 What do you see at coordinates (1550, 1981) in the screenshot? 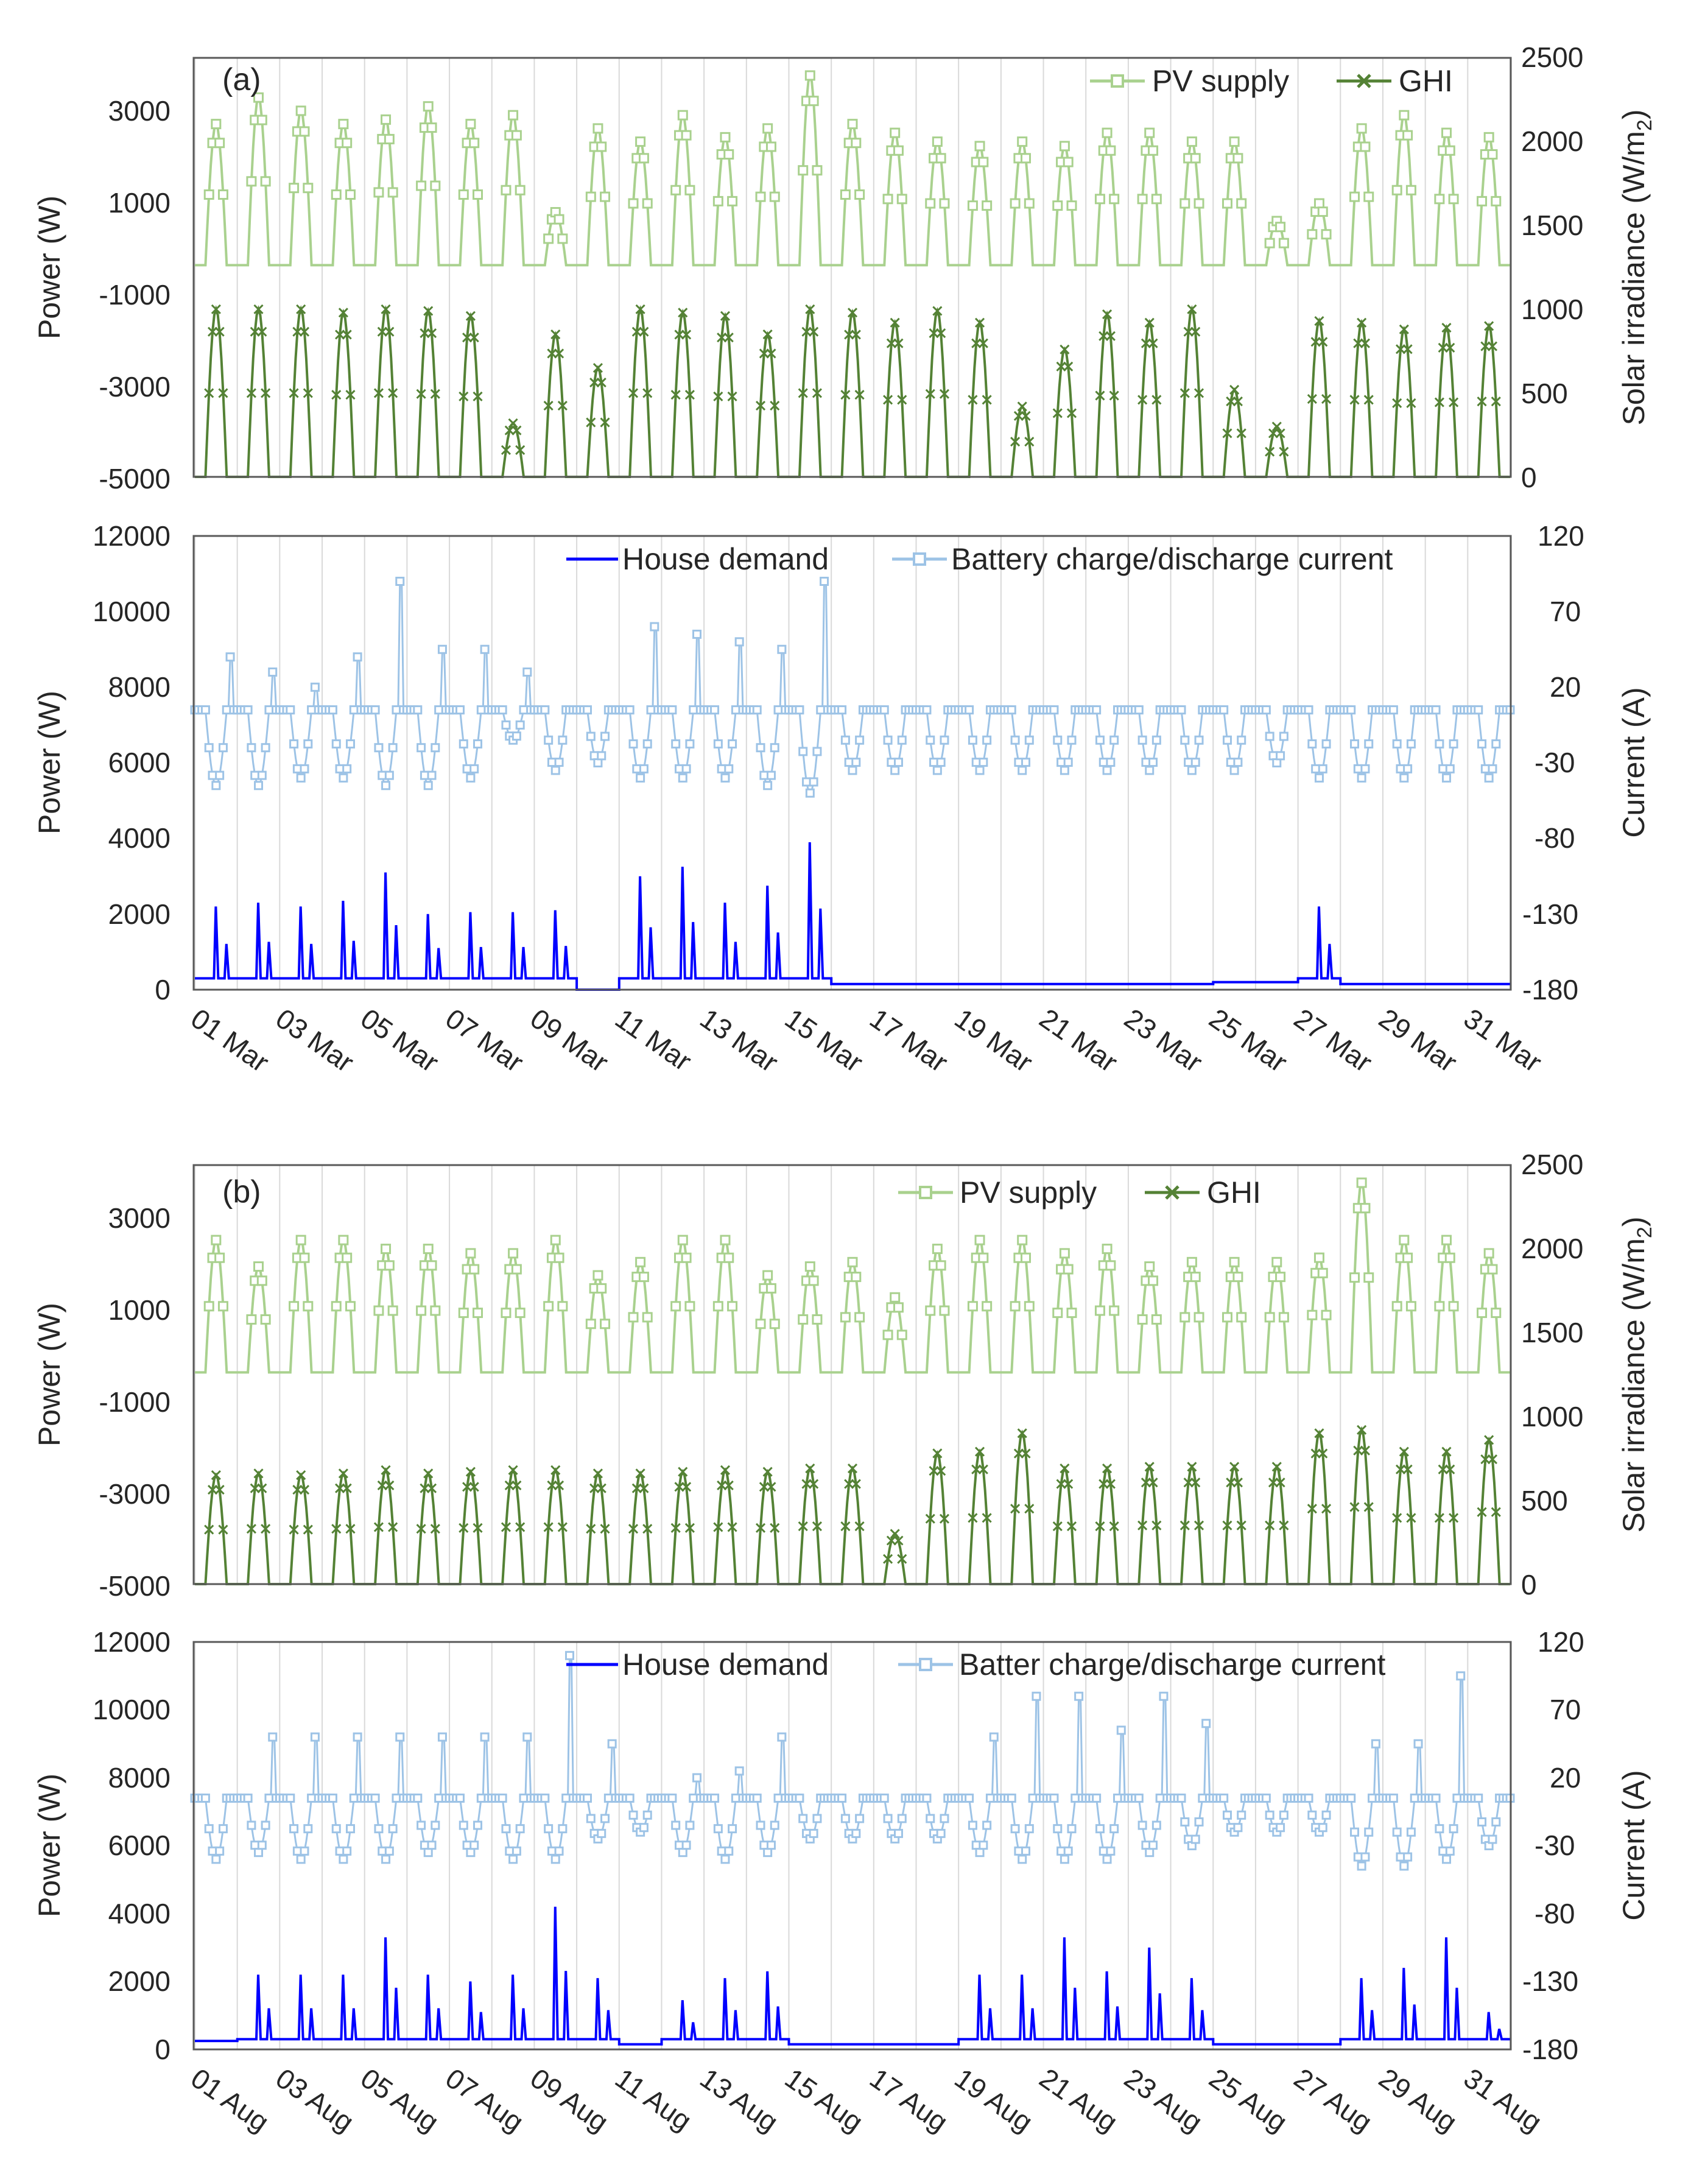
I see `ytick-right: -130` at bounding box center [1550, 1981].